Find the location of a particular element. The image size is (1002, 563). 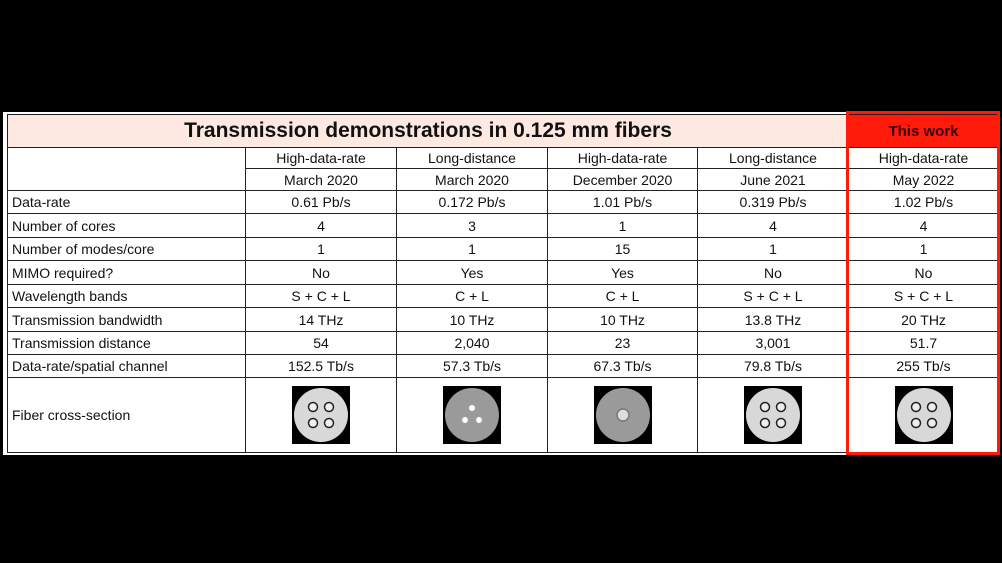

value-cell: 1.01 Pb/s is located at coordinates (622, 202).